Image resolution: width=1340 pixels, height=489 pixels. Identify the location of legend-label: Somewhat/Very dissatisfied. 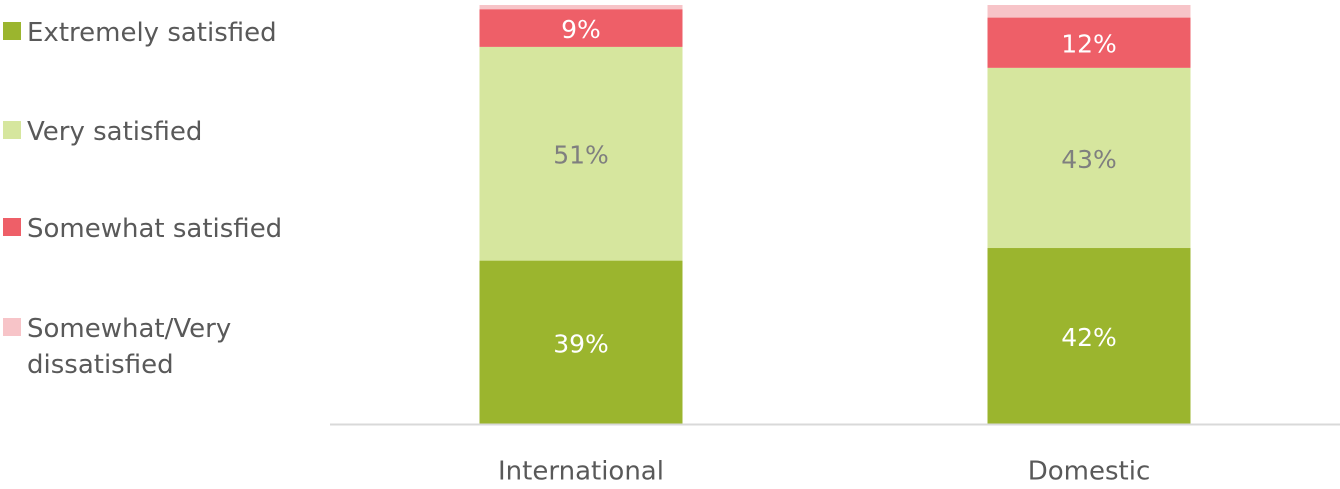
(129, 347).